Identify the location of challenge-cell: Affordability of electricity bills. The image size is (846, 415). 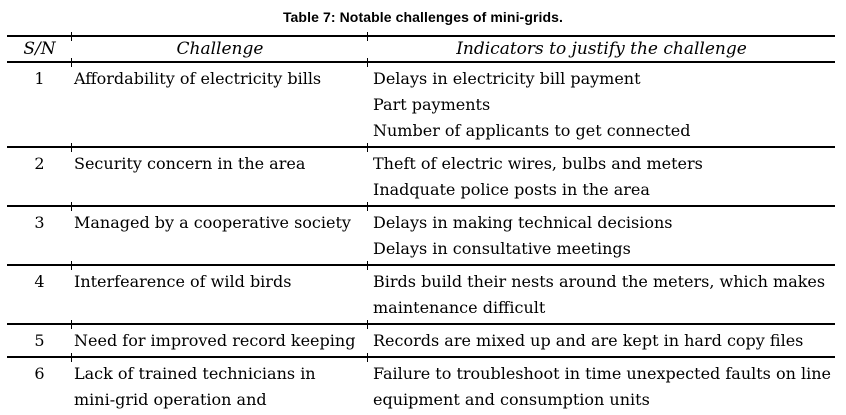
(219, 102).